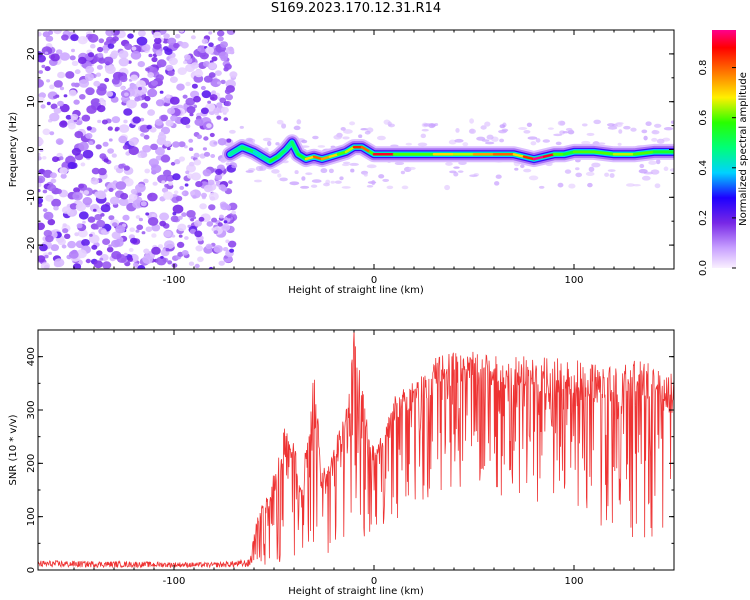 The width and height of the screenshot is (750, 600). I want to click on y-tick-label: 100, so click(31, 516).